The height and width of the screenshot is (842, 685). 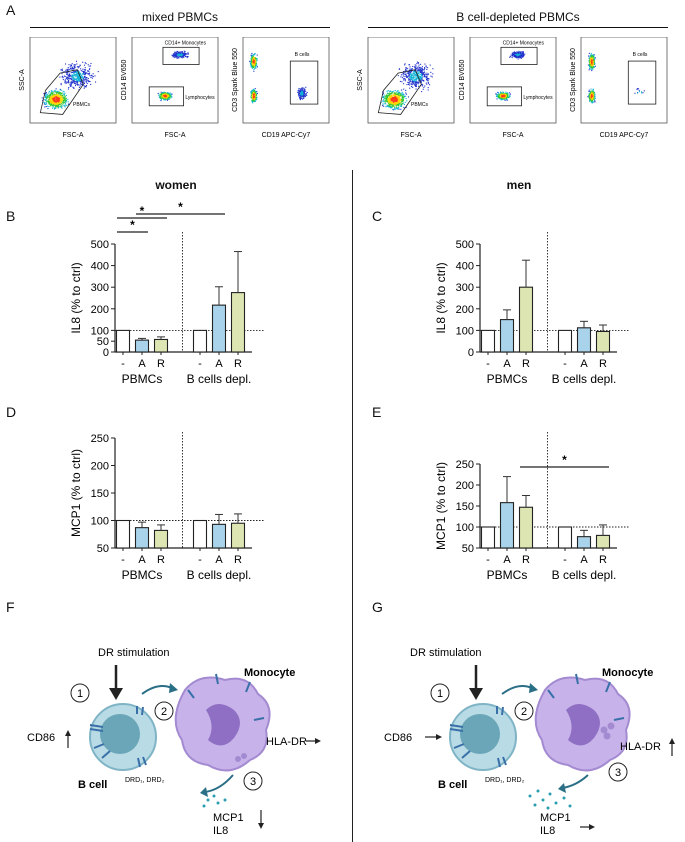 What do you see at coordinates (80, 694) in the screenshot?
I see `f-step-1: 1` at bounding box center [80, 694].